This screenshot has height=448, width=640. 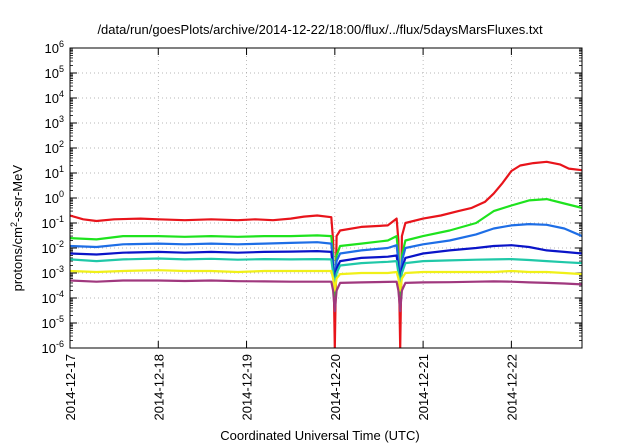 I want to click on y-tick-label: 10⁵, so click(x=54, y=72).